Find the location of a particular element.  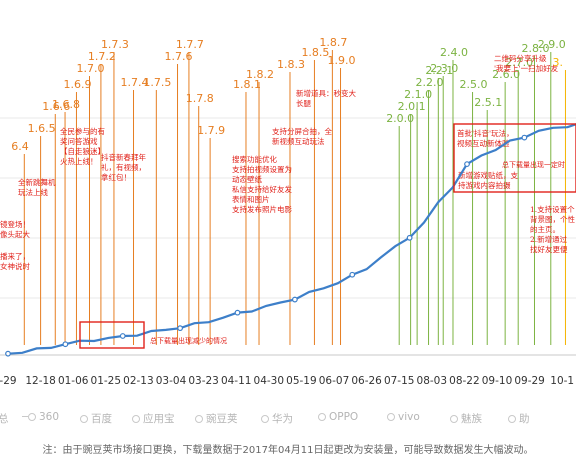

version-label: 2.5.0 is located at coordinates (474, 84).